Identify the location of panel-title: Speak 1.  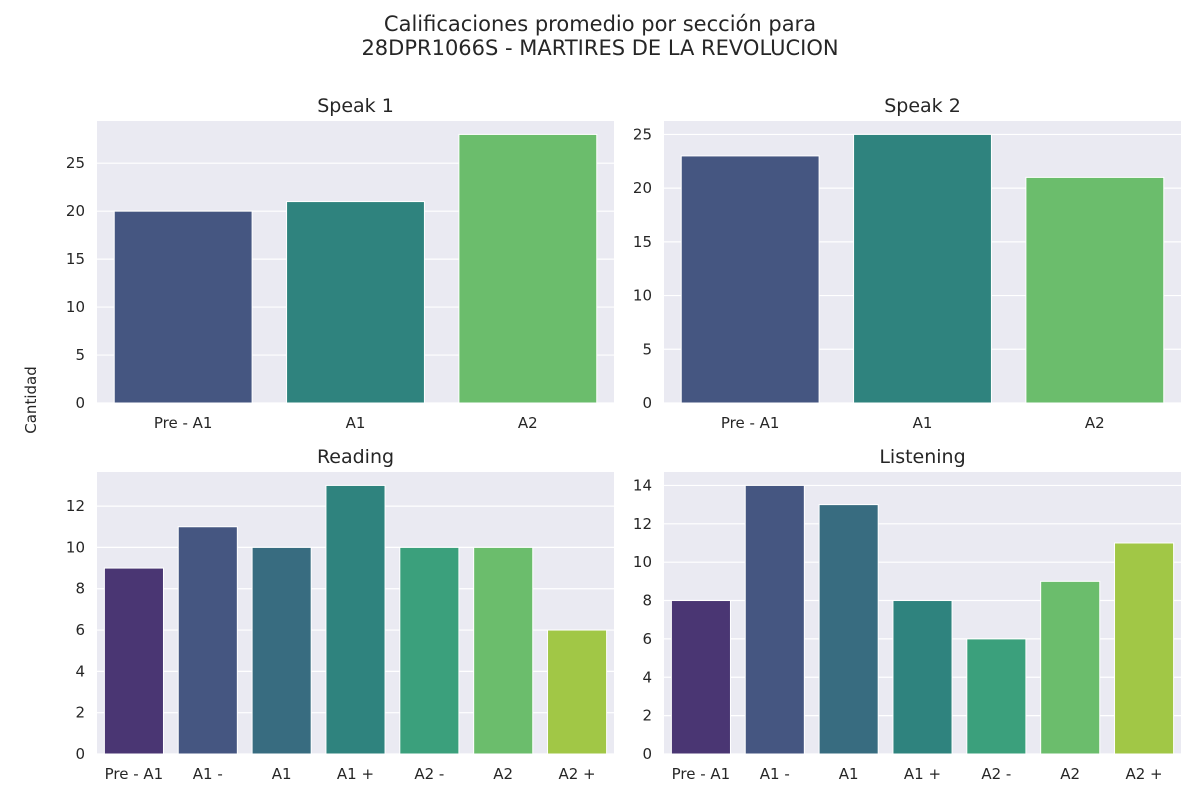
(355, 106).